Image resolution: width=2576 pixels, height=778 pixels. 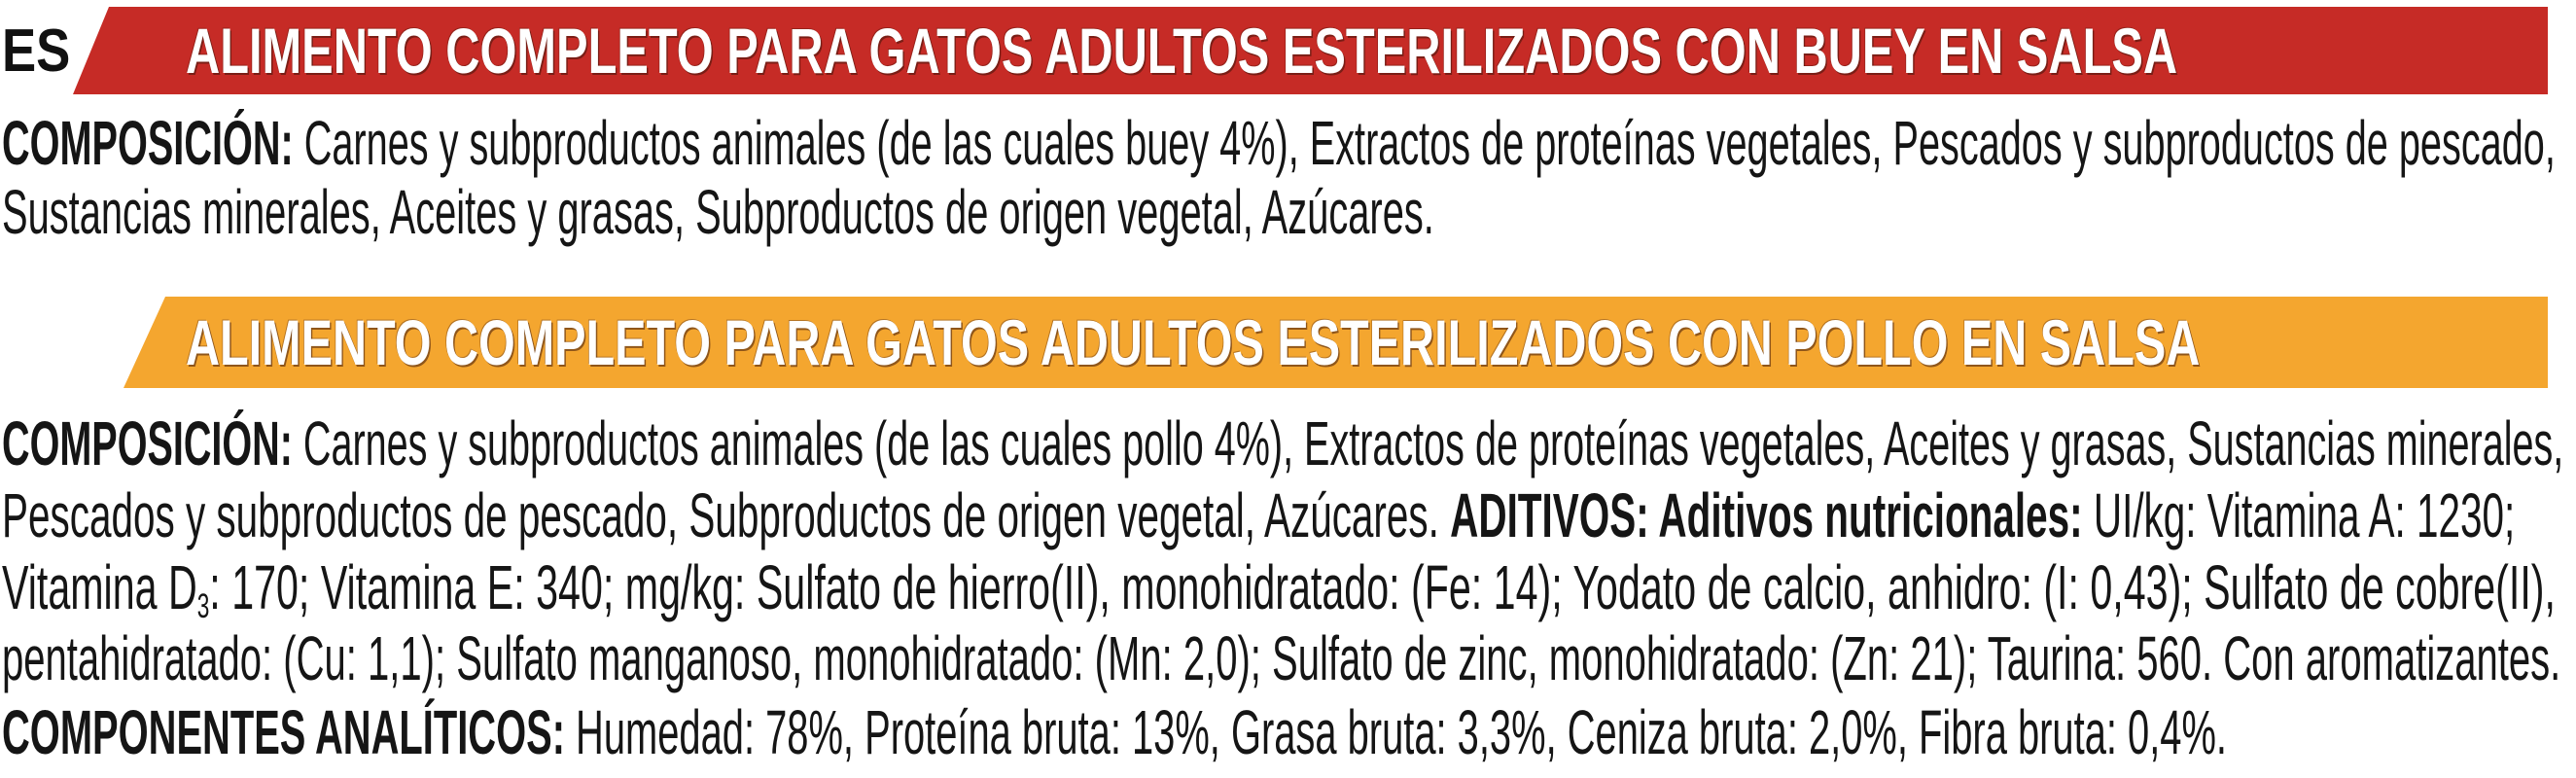 I want to click on beef-banner-shape, so click(x=1310, y=50).